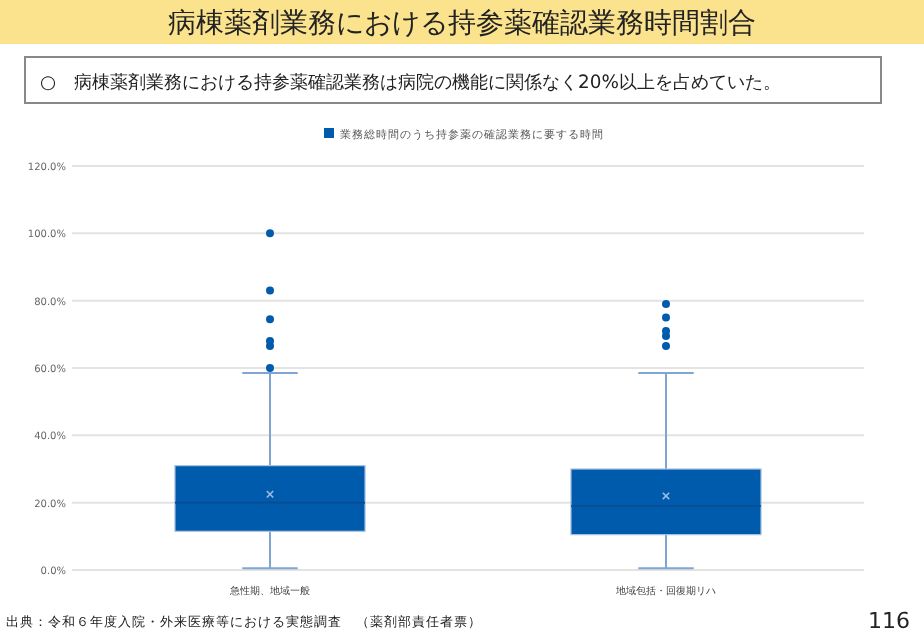 This screenshot has width=924, height=640. I want to click on chart-title: 病棟薬剤業務における持参薬確認業務時間割合, so click(462, 24).